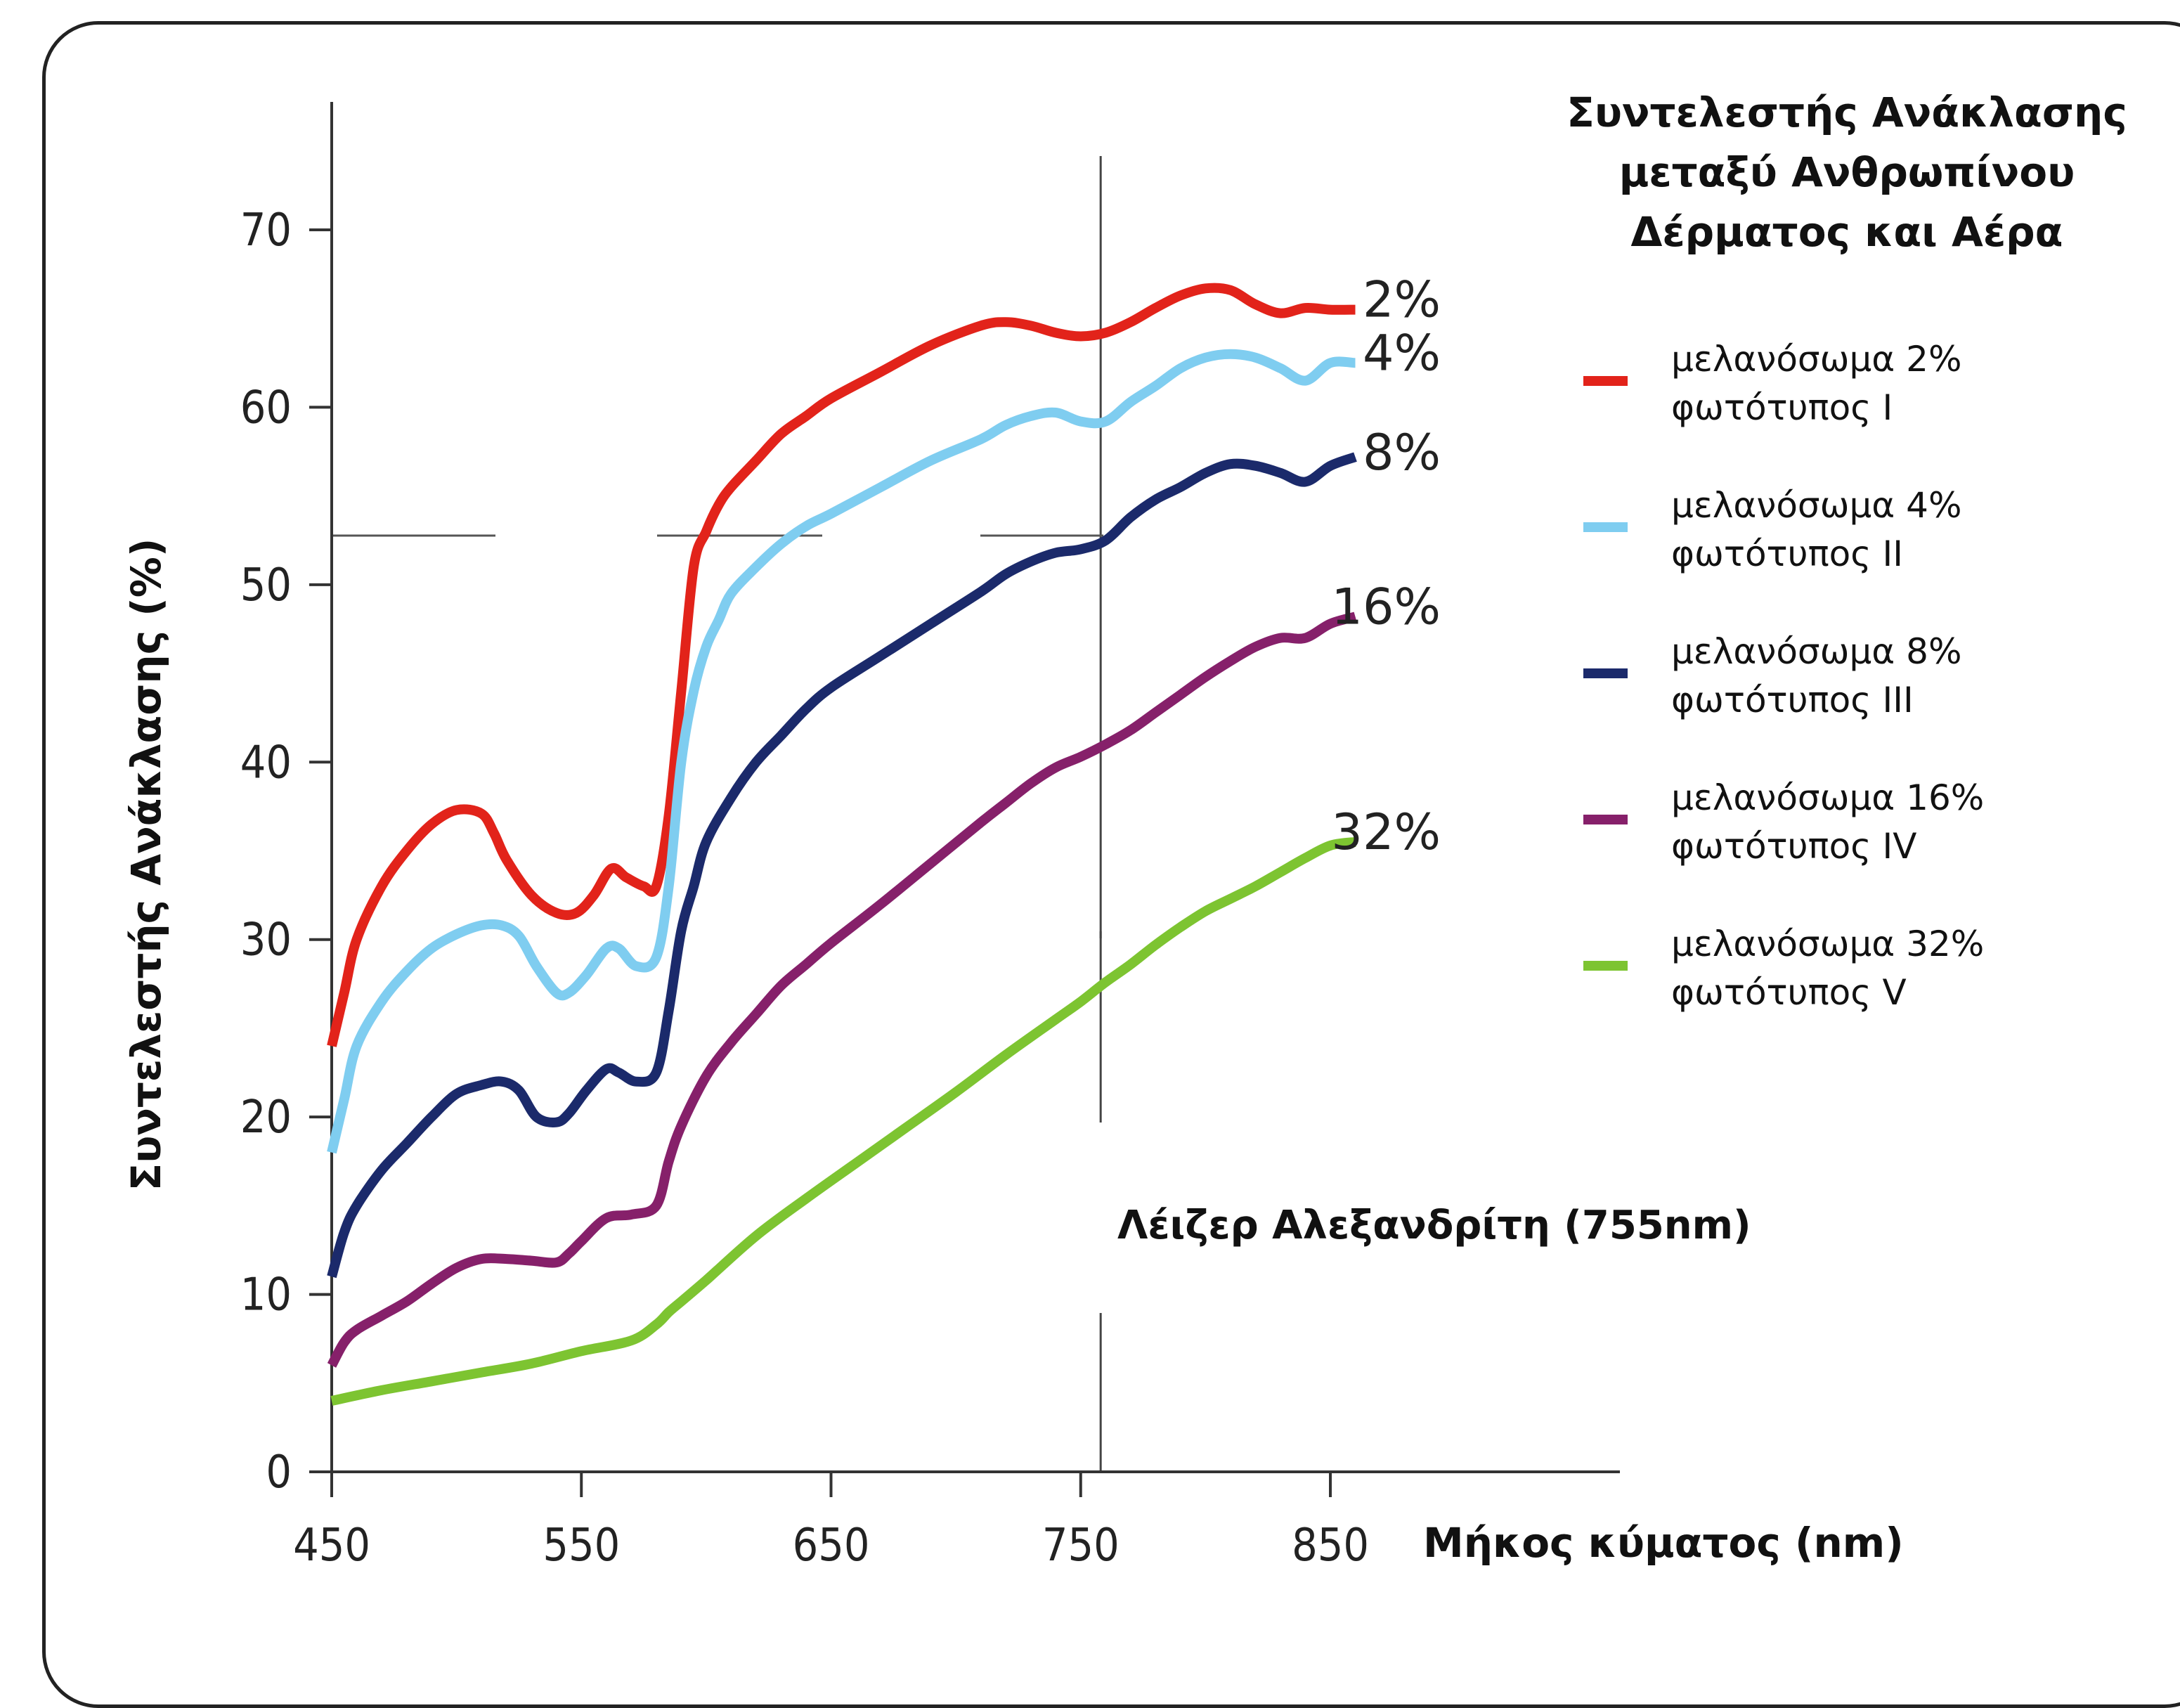 Image resolution: width=2180 pixels, height=1708 pixels. Describe the element at coordinates (831, 1546) in the screenshot. I see `x-tick-label: 650` at that location.